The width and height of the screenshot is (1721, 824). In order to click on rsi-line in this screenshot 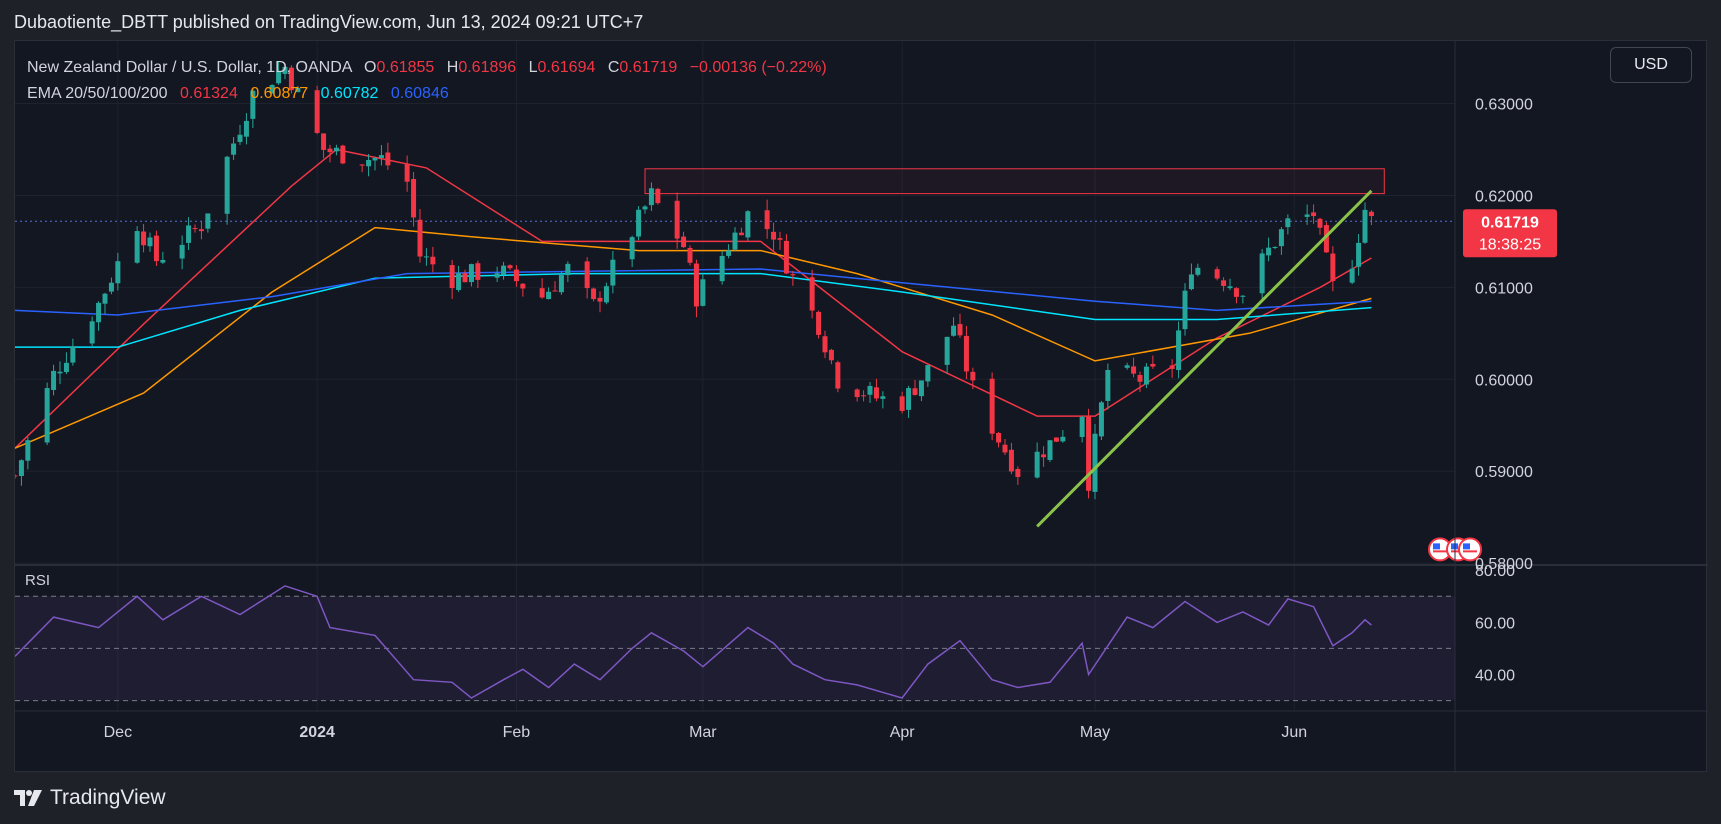, I will do `click(693, 642)`.